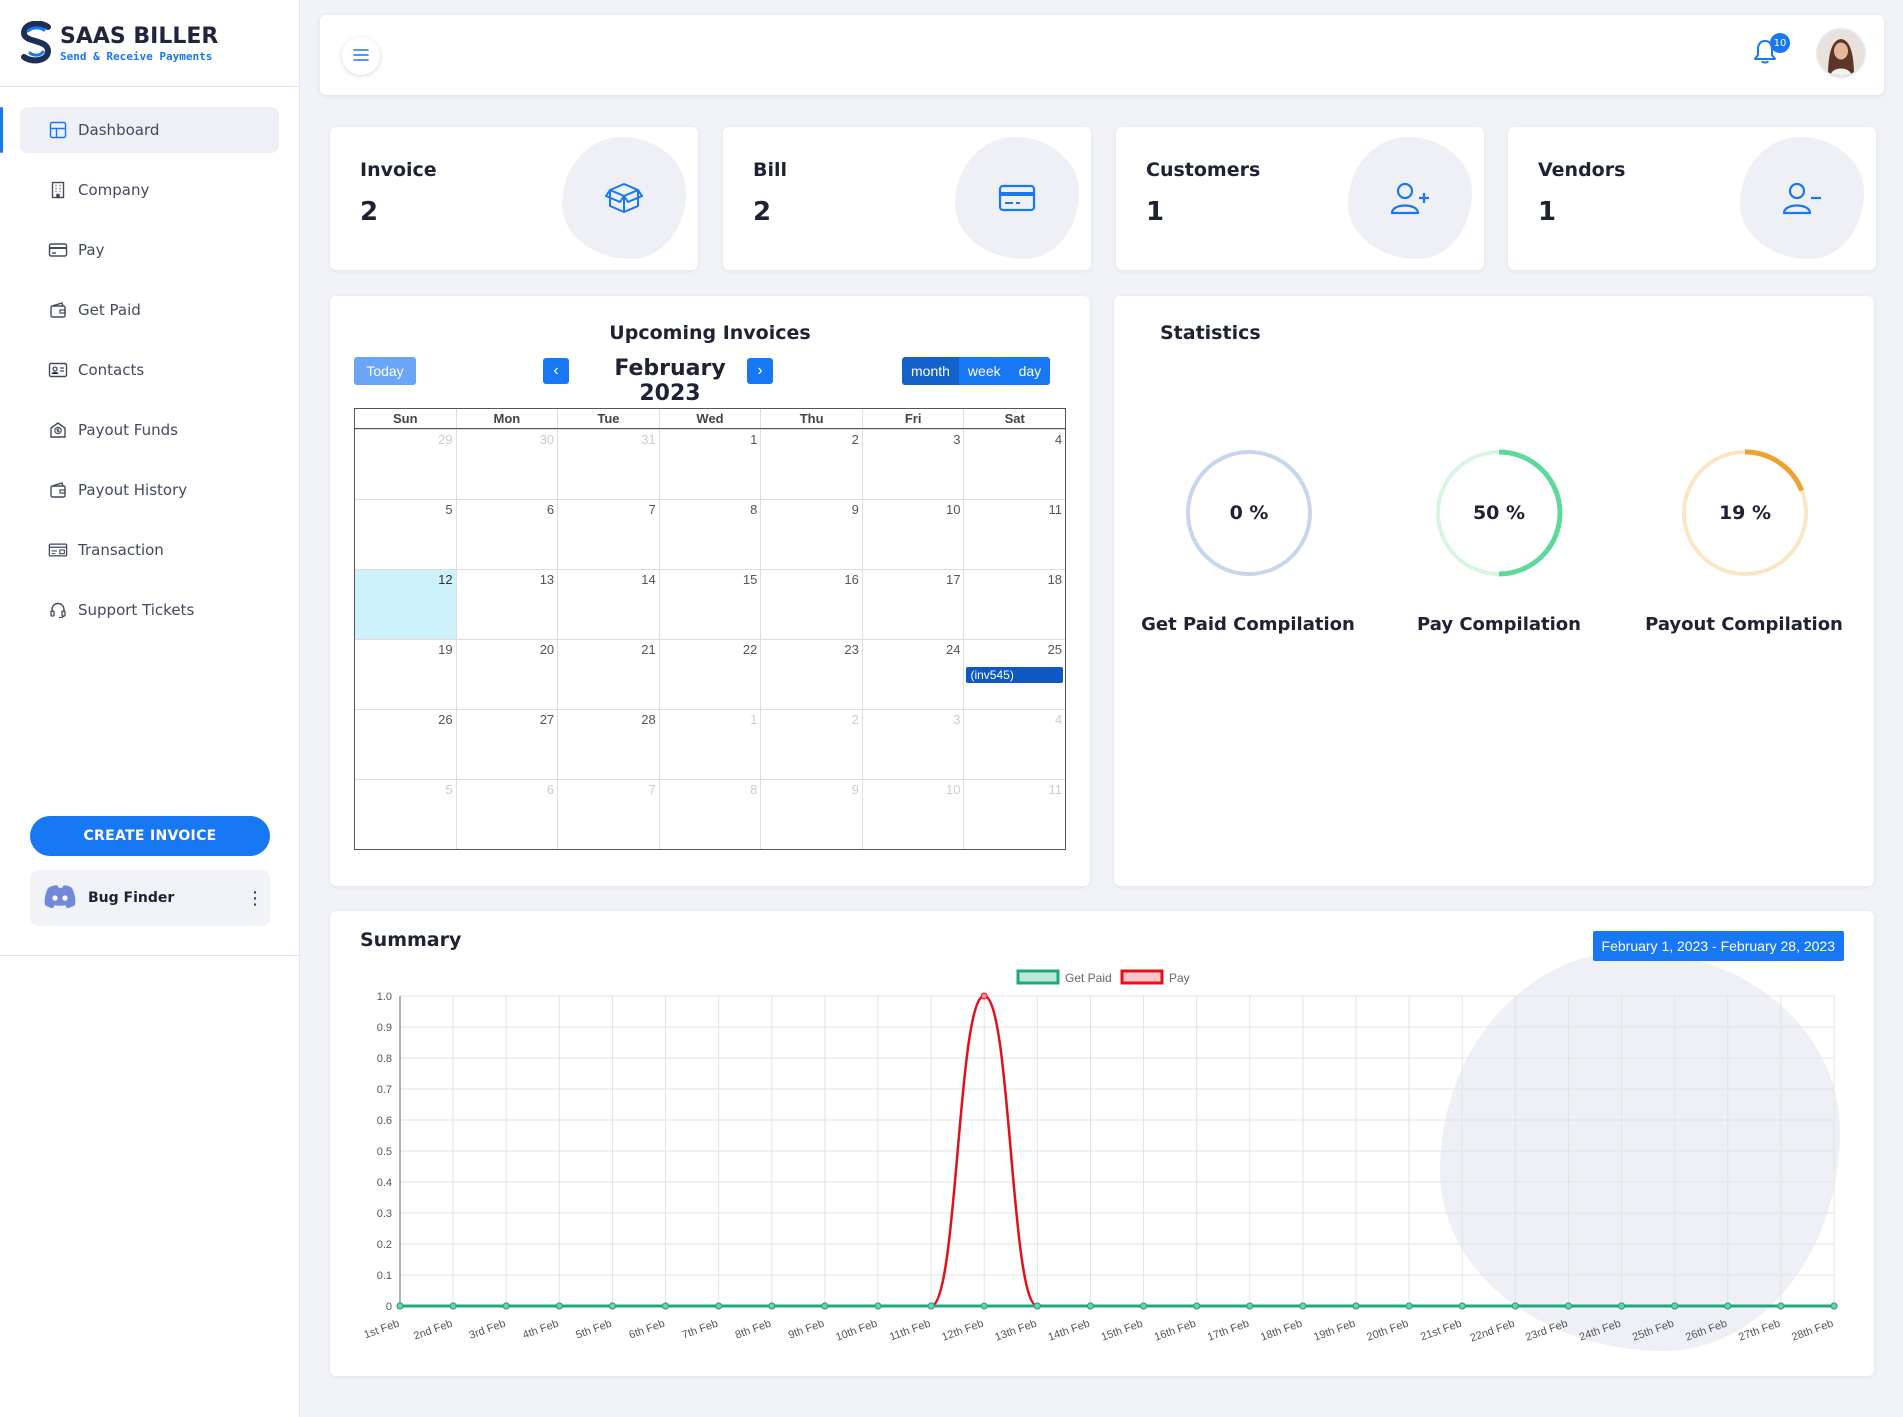  Describe the element at coordinates (405, 744) in the screenshot. I see `calendar-day: 26` at that location.